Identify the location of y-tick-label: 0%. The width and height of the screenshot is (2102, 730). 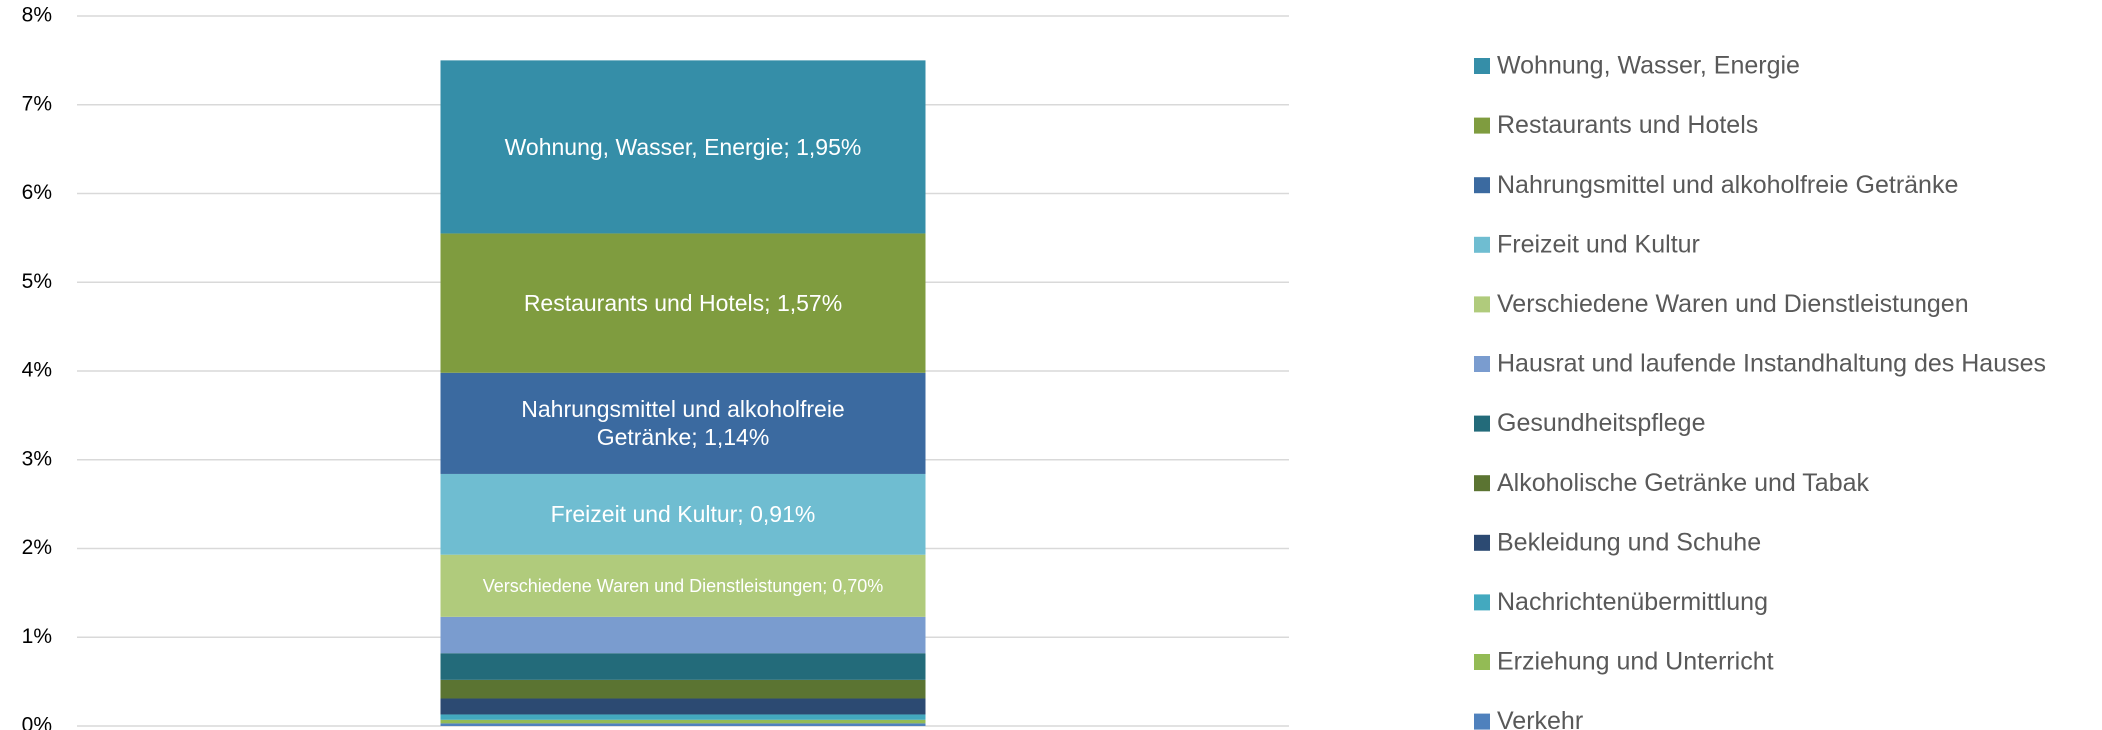
(37, 722).